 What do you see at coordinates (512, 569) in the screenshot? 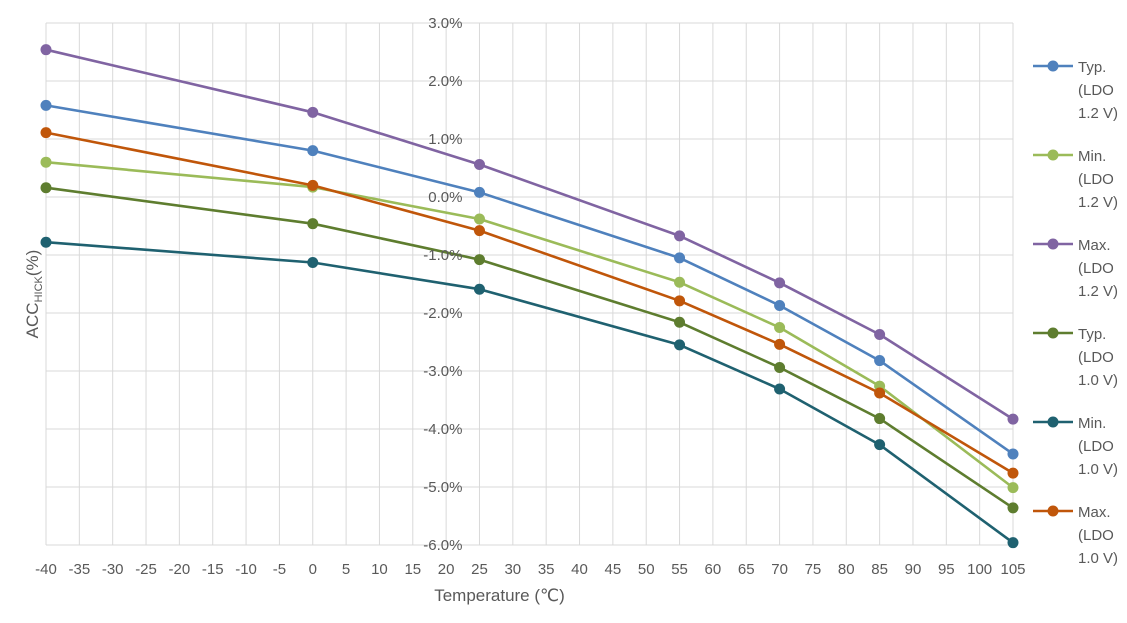
I see `x-tick-label: 30` at bounding box center [512, 569].